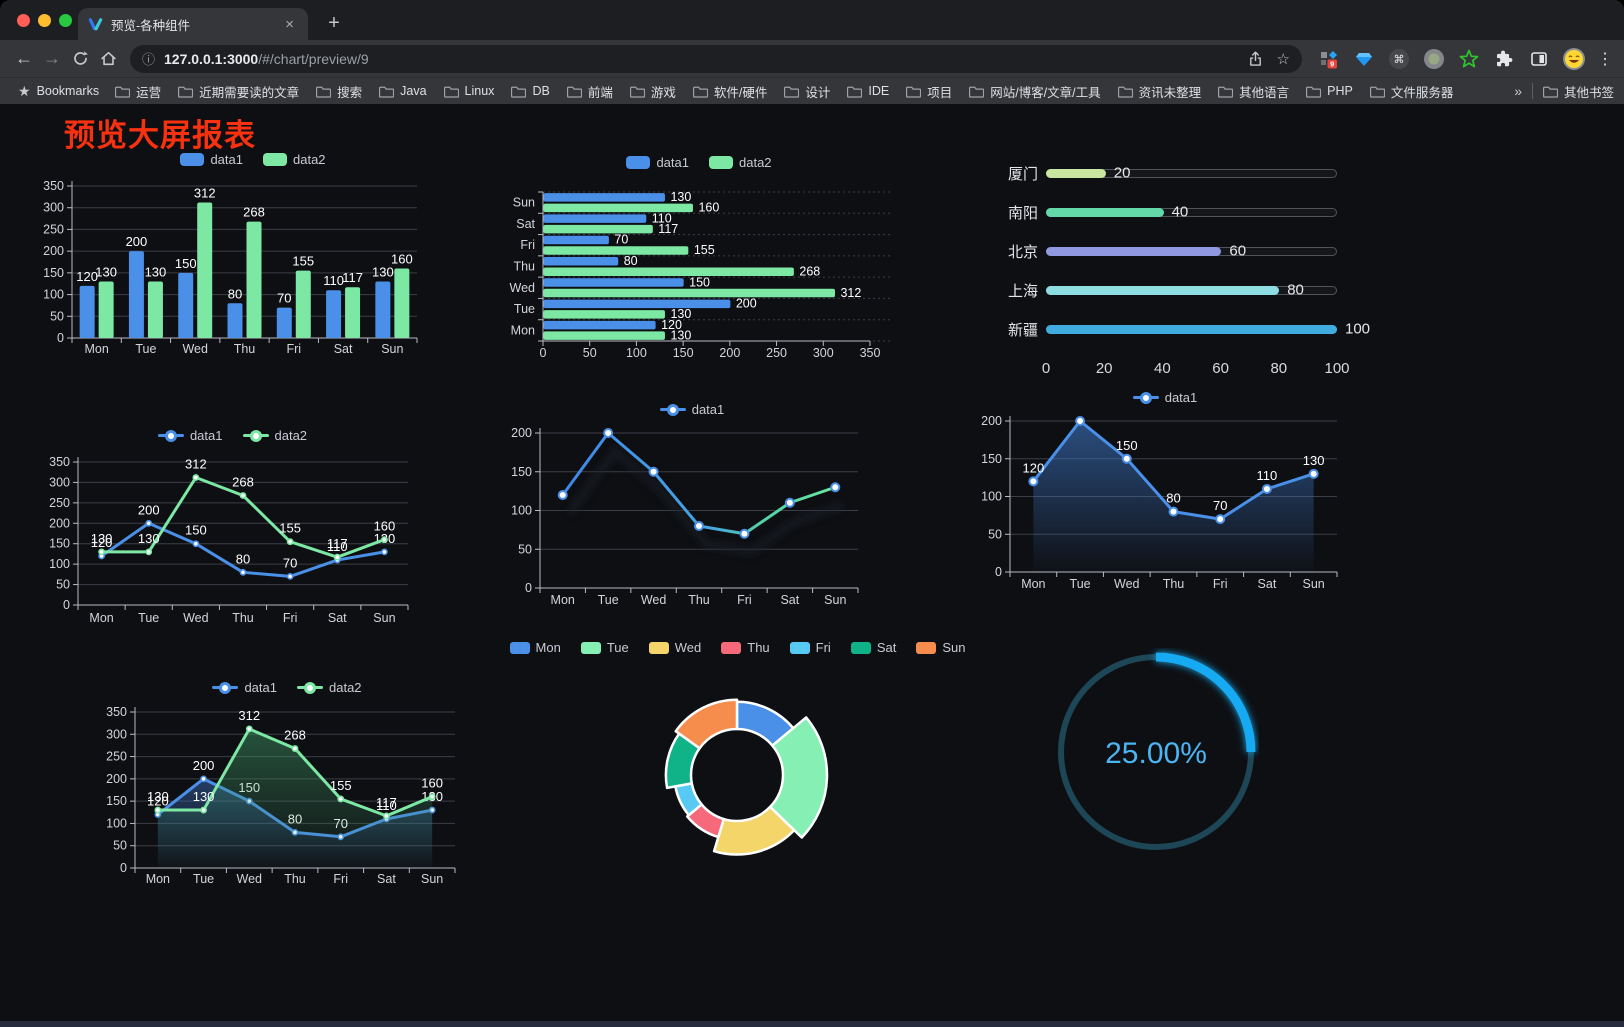 The width and height of the screenshot is (1624, 1027). Describe the element at coordinates (812, 20) in the screenshot. I see `tab-strip: 预览-各种组件 × +` at that location.